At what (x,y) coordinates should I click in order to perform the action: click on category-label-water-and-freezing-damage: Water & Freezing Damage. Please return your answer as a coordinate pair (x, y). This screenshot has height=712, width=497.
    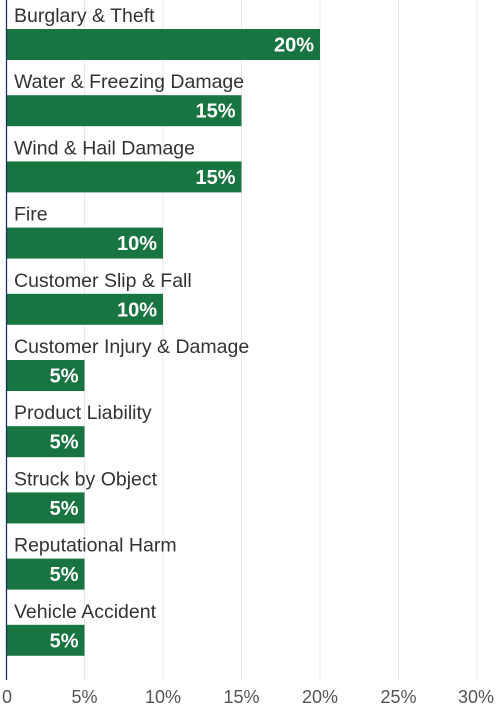
    Looking at the image, I should click on (129, 82).